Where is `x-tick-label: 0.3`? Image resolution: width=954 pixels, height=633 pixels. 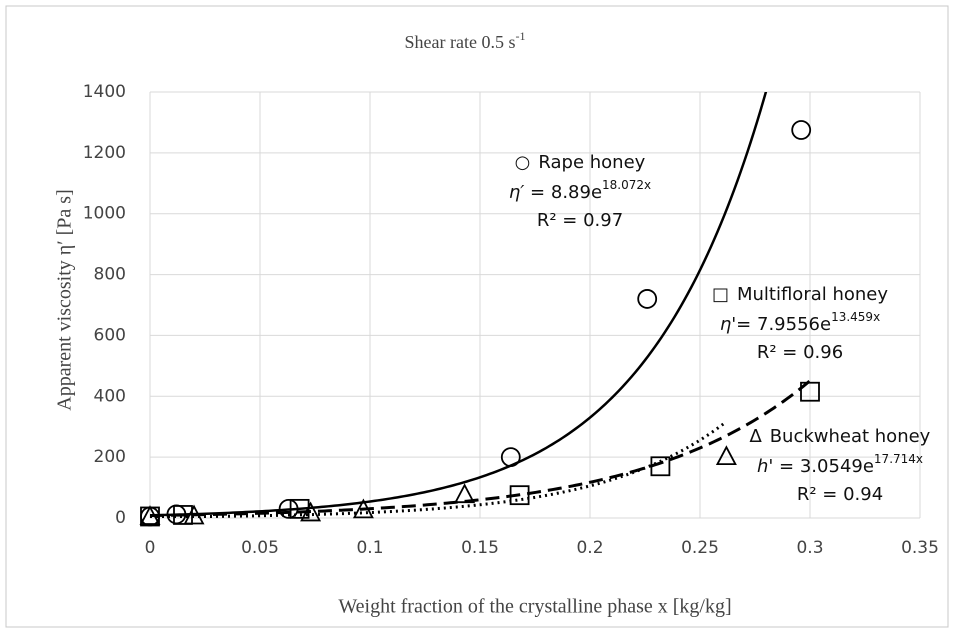 x-tick-label: 0.3 is located at coordinates (809, 548).